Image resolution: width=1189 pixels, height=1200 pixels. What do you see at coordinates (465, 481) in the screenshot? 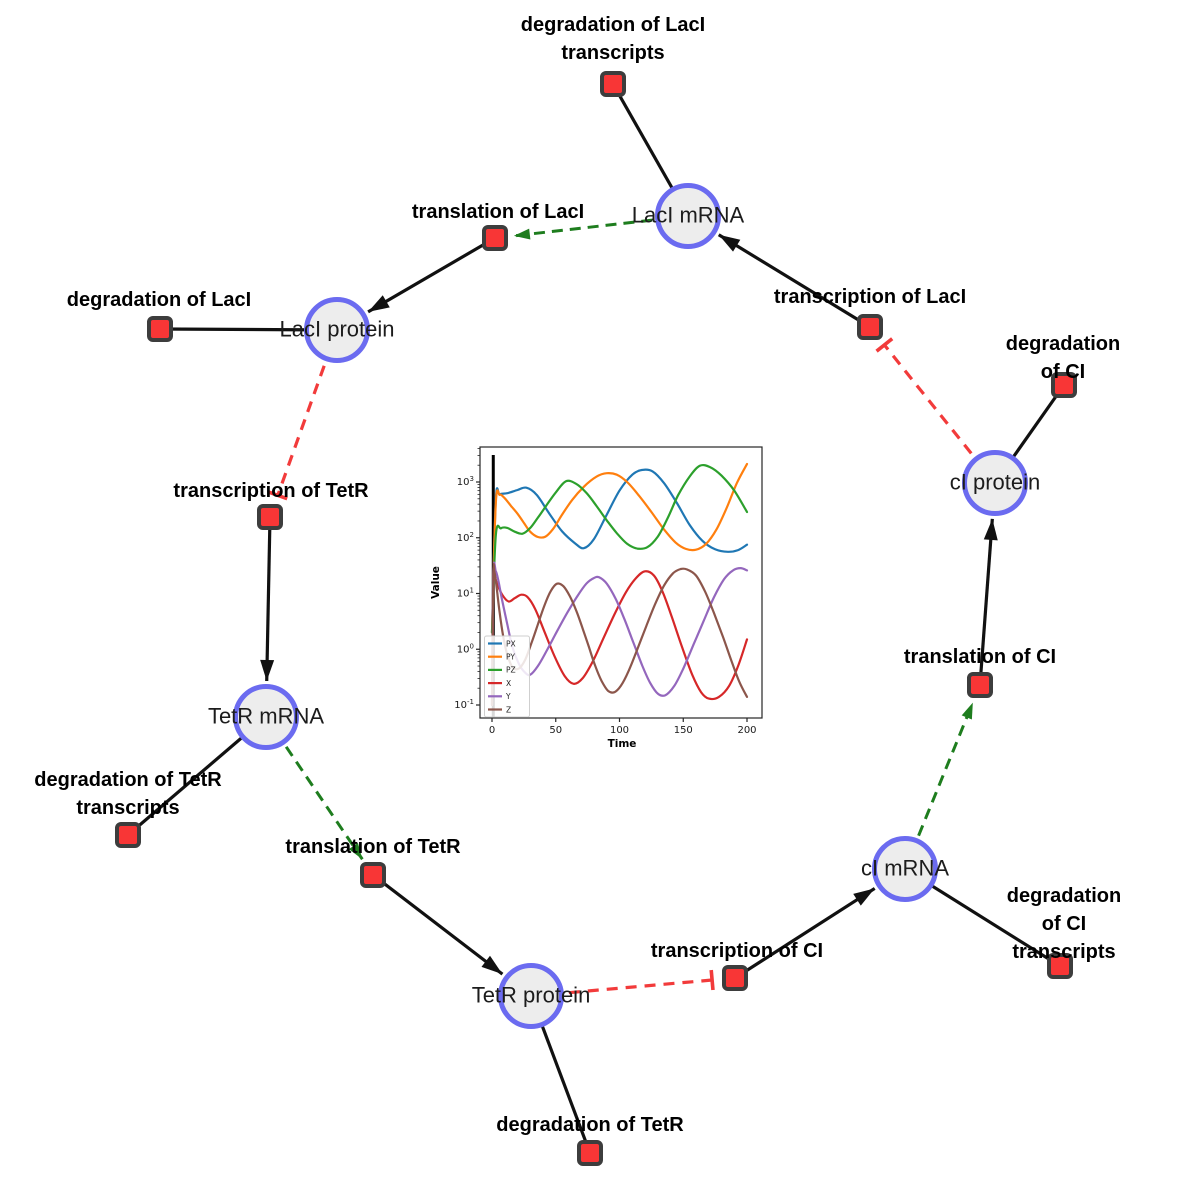
I see `y-tick-label: 10³` at bounding box center [465, 481].